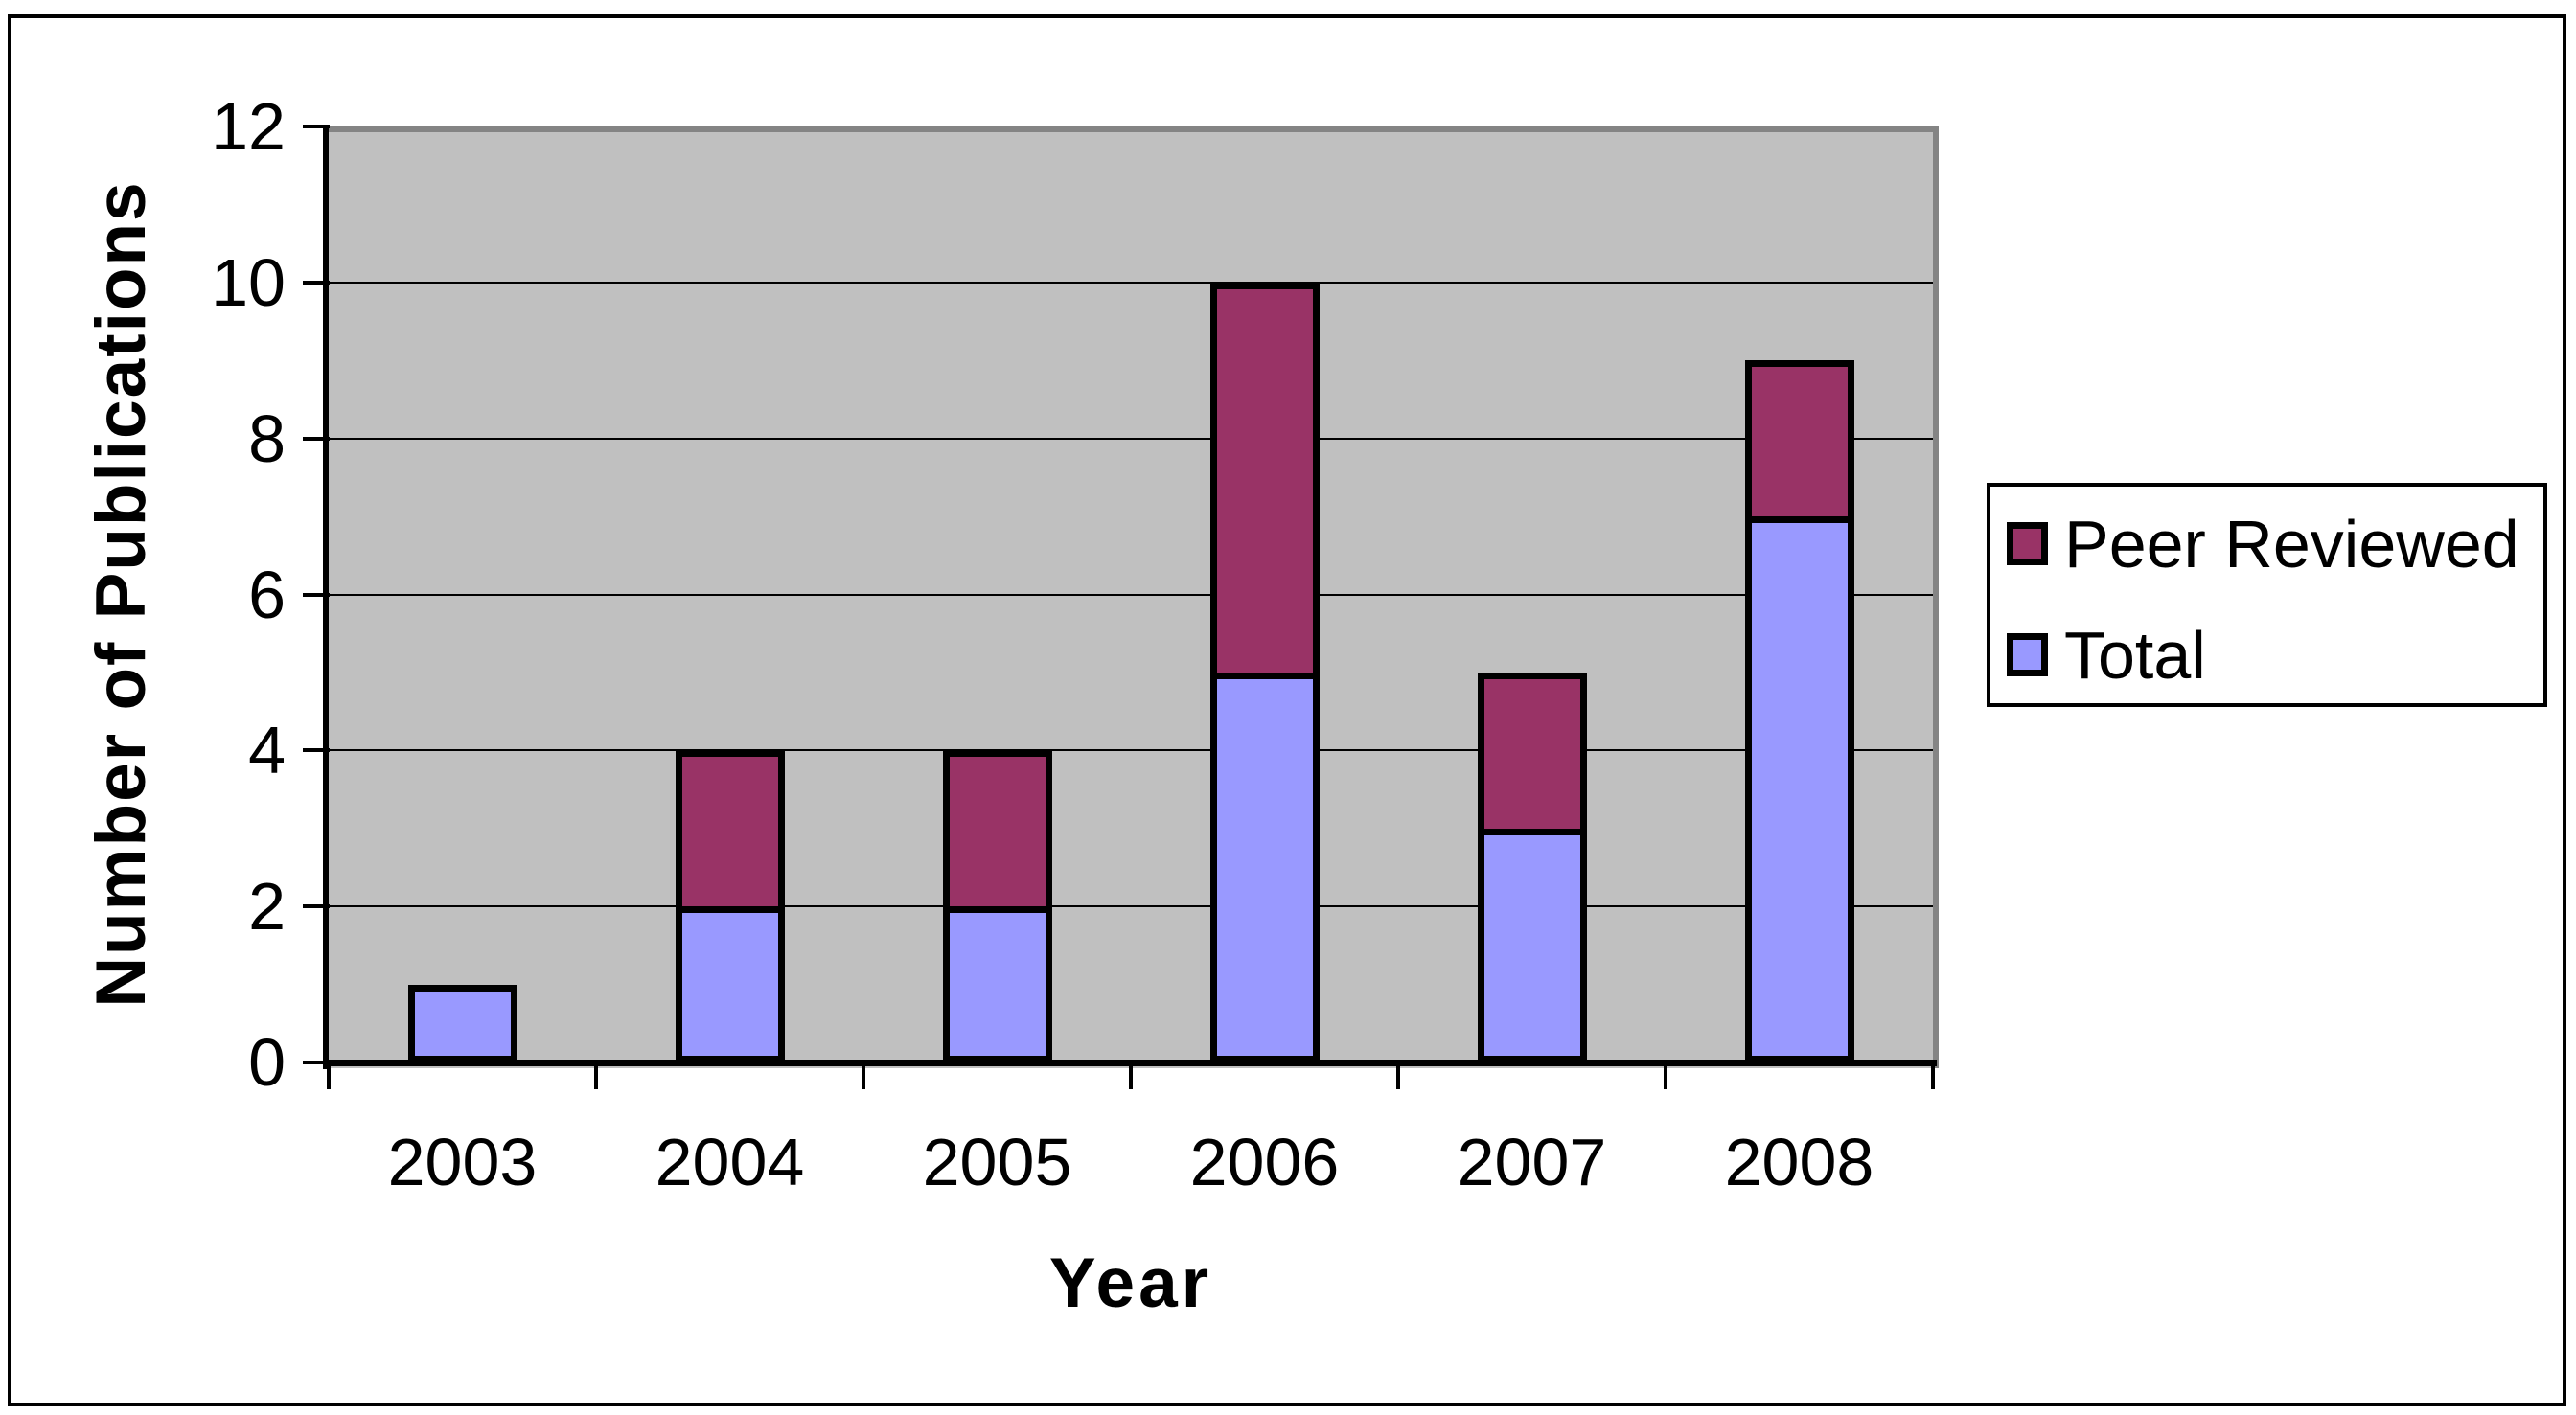  I want to click on bar-2007, so click(1532, 868).